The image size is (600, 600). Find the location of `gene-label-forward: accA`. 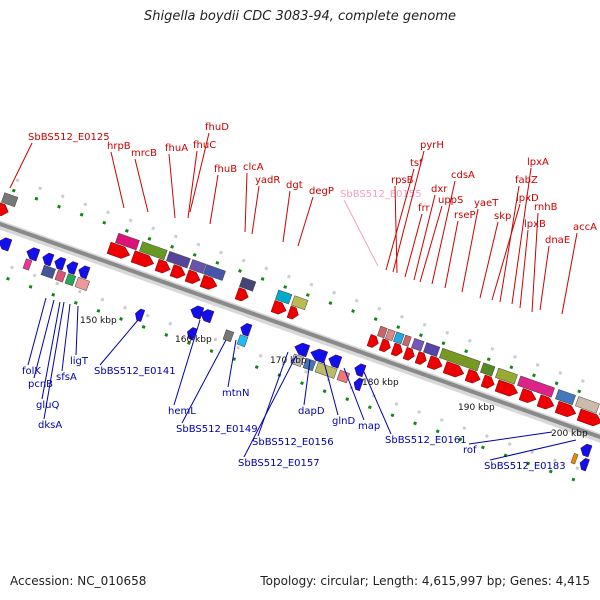

gene-label-forward: accA is located at coordinates (585, 227).